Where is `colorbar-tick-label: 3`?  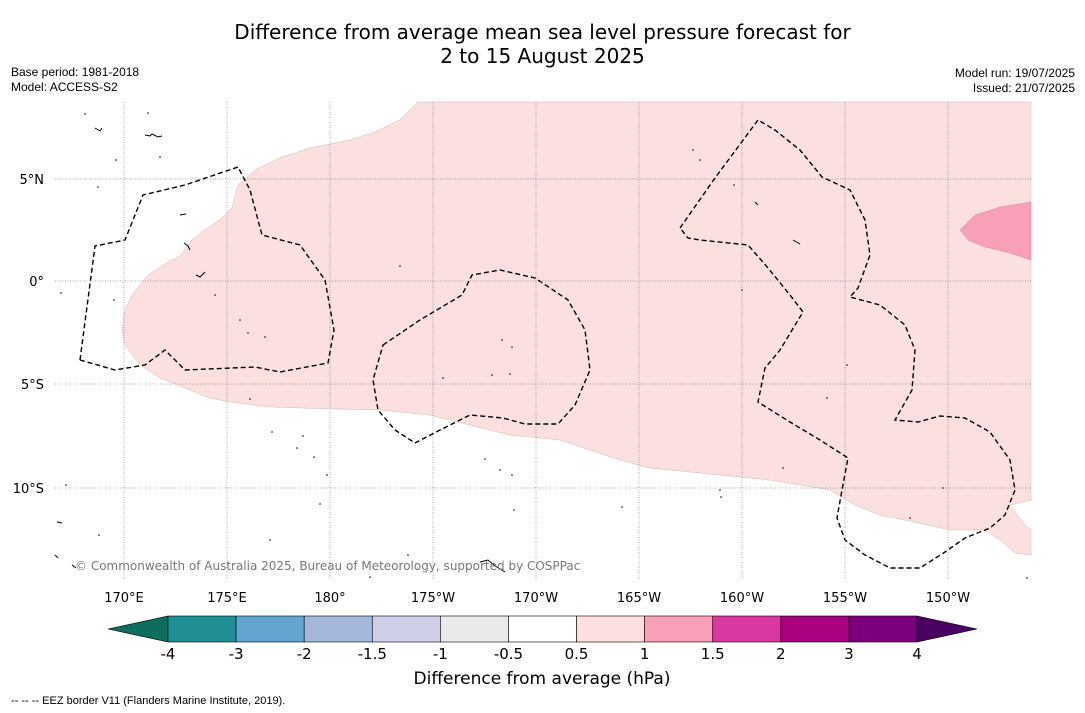
colorbar-tick-label: 3 is located at coordinates (849, 654).